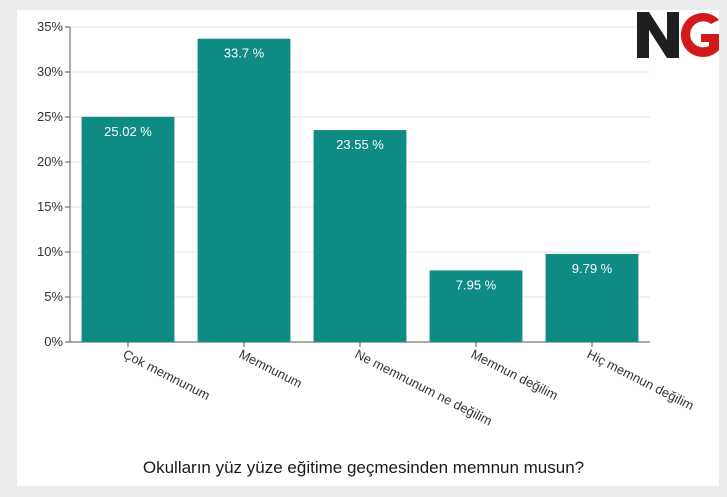 This screenshot has width=727, height=497. What do you see at coordinates (515, 374) in the screenshot?
I see `x-category-label: Memnun değilim` at bounding box center [515, 374].